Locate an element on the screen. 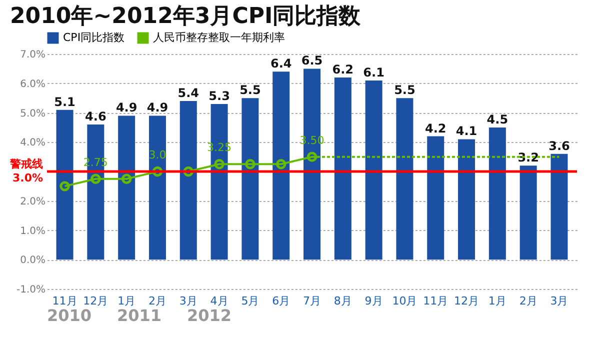 This screenshot has height=350, width=600. y-tick-label: 0.0% is located at coordinates (33, 260).